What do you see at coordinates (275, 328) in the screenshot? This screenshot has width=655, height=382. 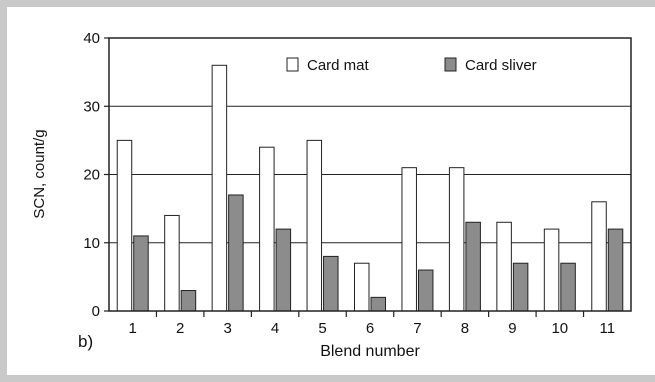 I see `x-tick-label: 4` at bounding box center [275, 328].